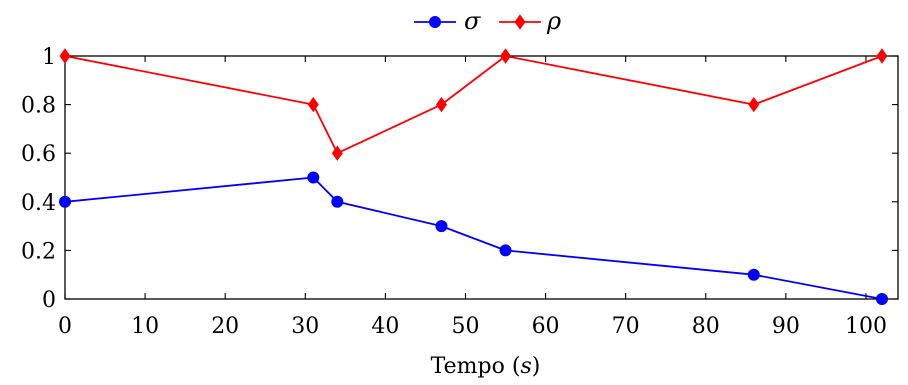 The width and height of the screenshot is (908, 385). Describe the element at coordinates (38, 251) in the screenshot. I see `y-tick-label: 0.2` at that location.